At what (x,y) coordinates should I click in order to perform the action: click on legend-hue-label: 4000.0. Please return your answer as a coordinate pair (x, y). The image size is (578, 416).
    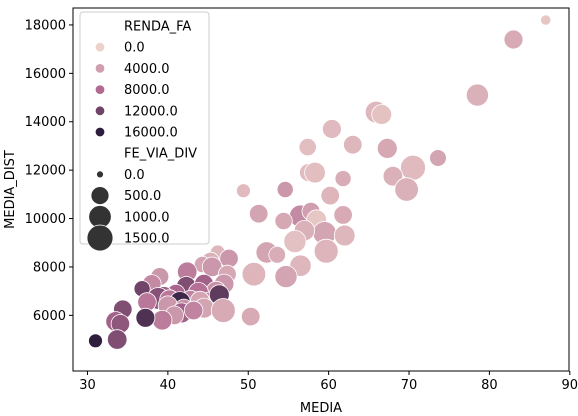
    Looking at the image, I should click on (147, 69).